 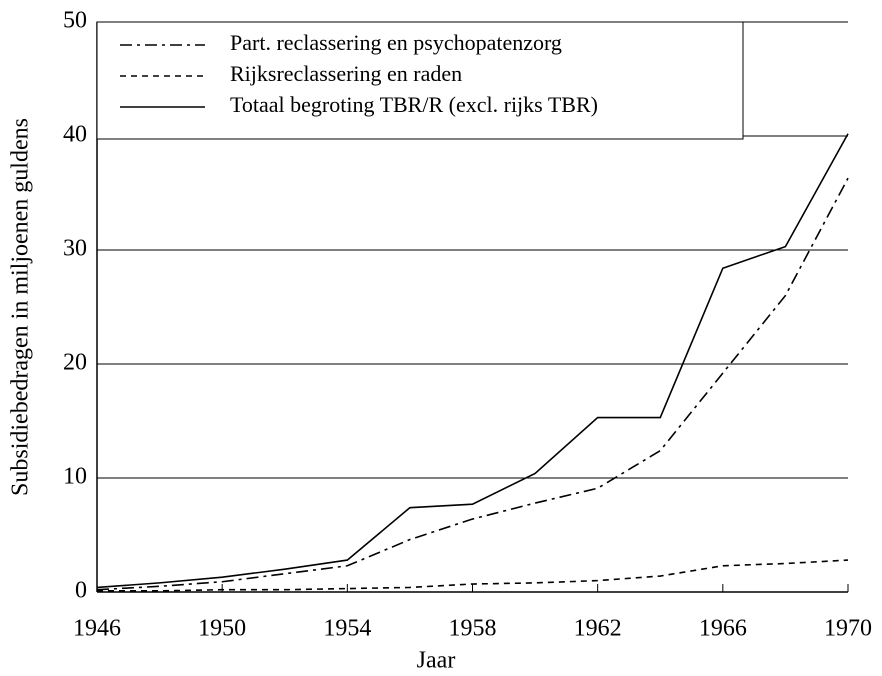 What do you see at coordinates (75, 249) in the screenshot?
I see `y-tick-label: 30` at bounding box center [75, 249].